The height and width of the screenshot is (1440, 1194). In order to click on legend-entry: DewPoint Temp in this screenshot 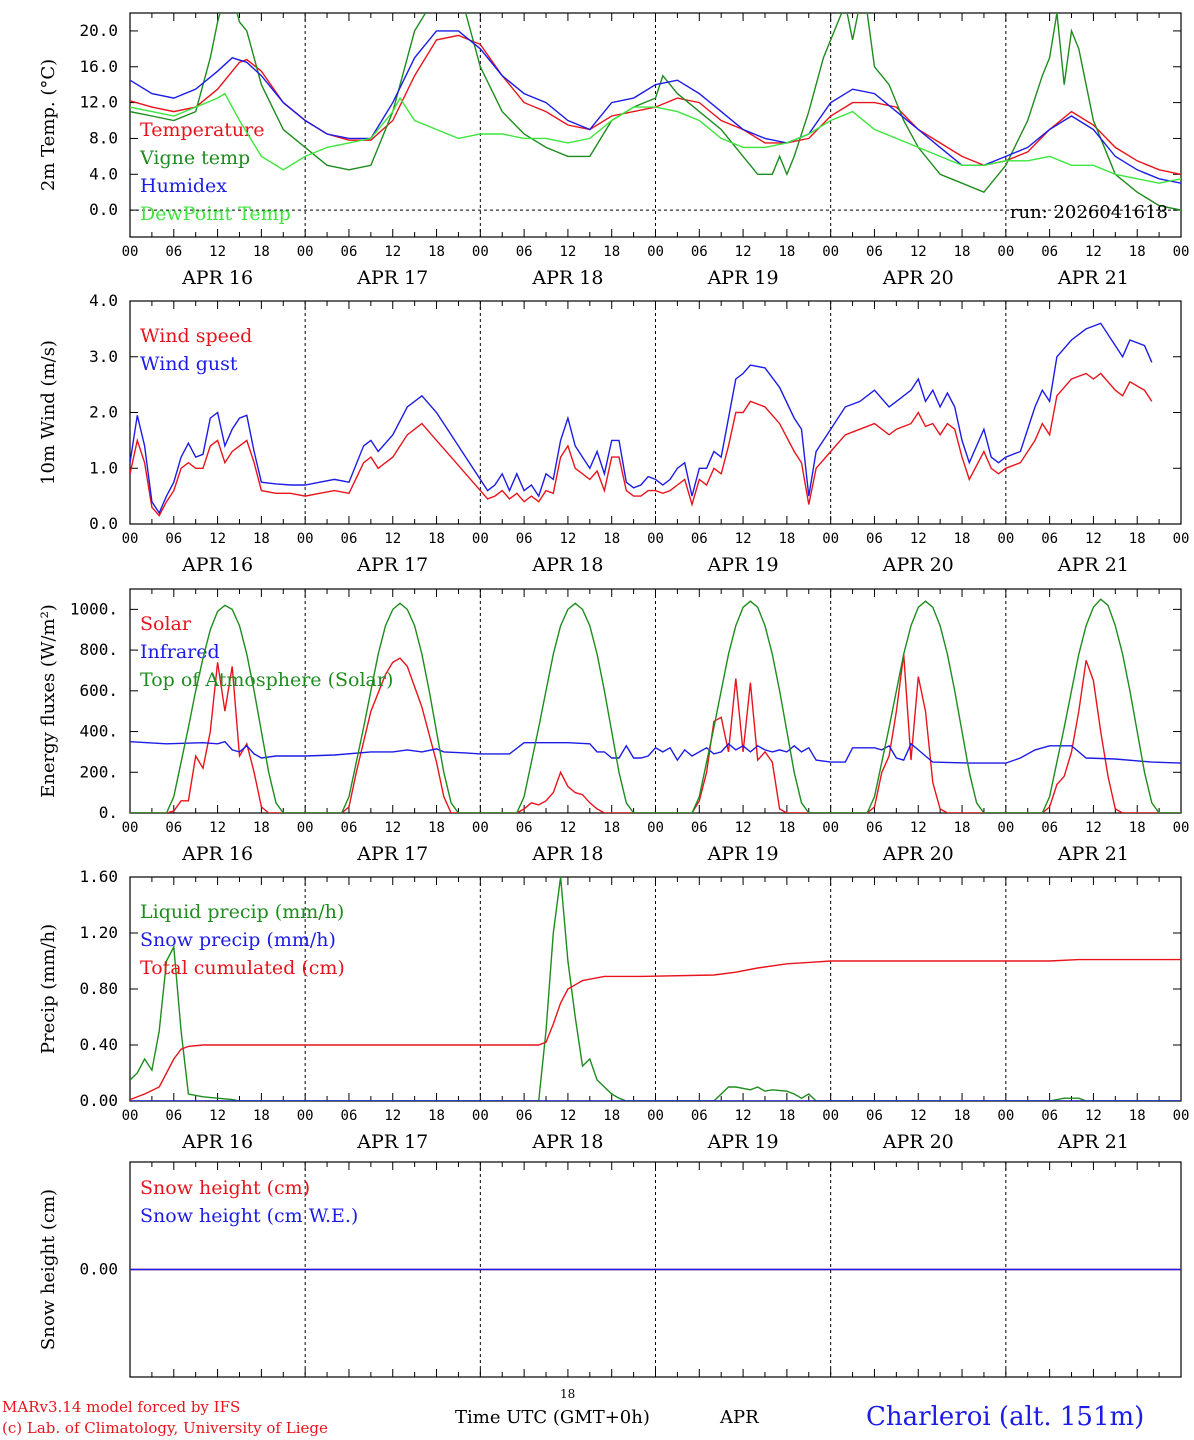, I will do `click(215, 214)`.